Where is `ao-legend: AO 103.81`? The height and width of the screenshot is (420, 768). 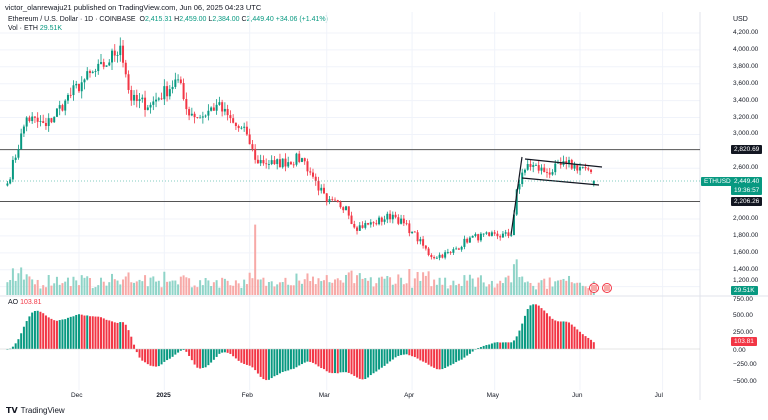 ao-legend: AO 103.81 is located at coordinates (25, 302).